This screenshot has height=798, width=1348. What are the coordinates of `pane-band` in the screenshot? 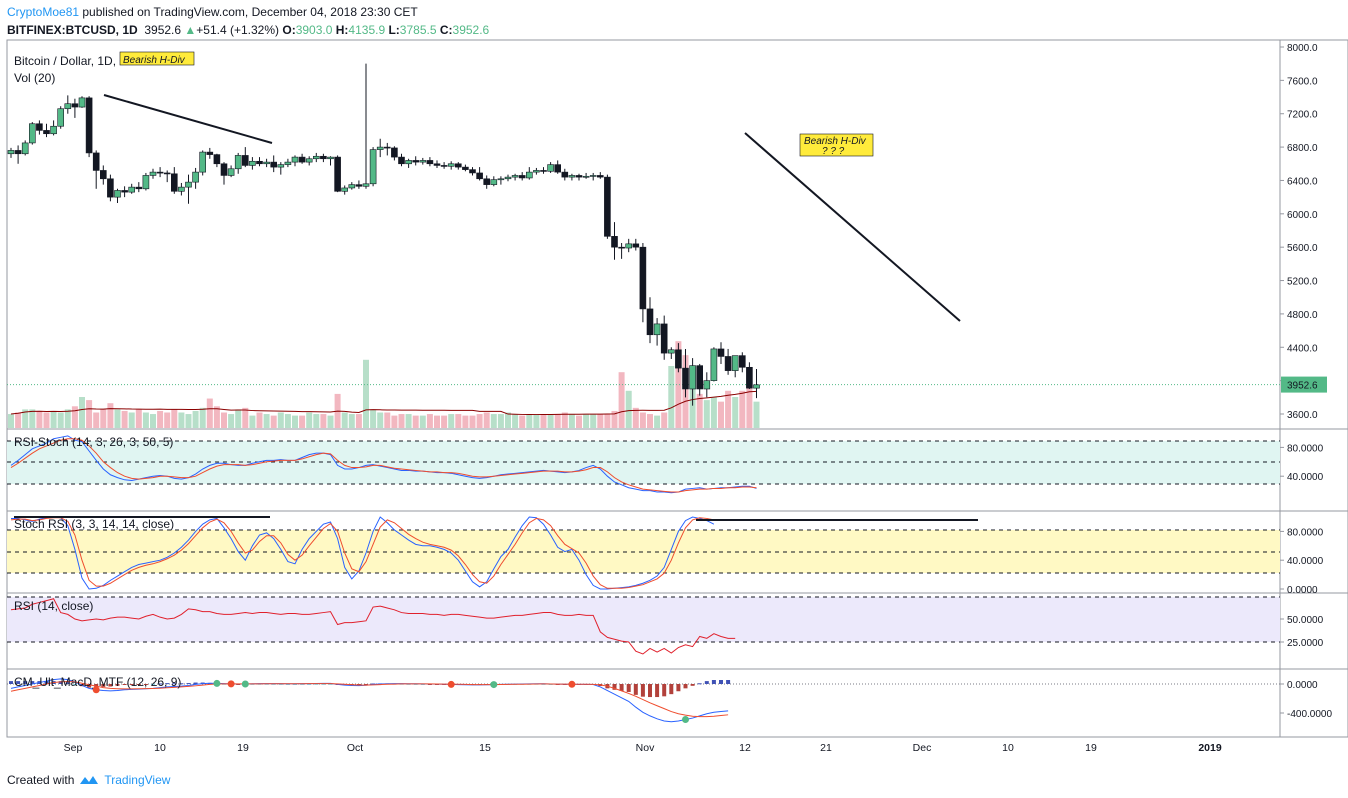 It's located at (643, 551).